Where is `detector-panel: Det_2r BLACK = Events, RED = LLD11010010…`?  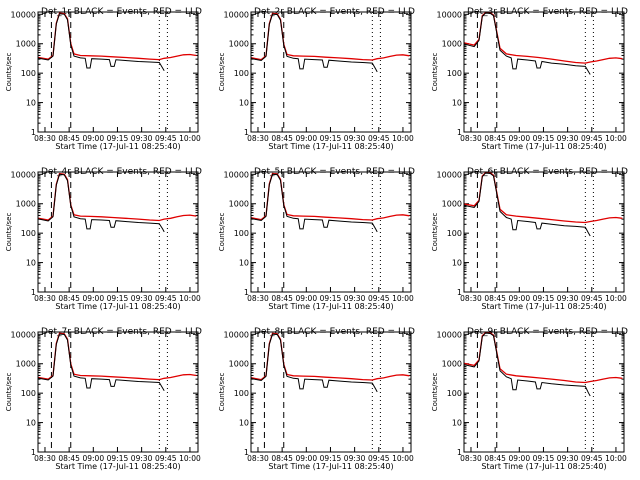
detector-panel: Det_2r BLACK = Events, RED = LLD11010010… is located at coordinates (316, 79).